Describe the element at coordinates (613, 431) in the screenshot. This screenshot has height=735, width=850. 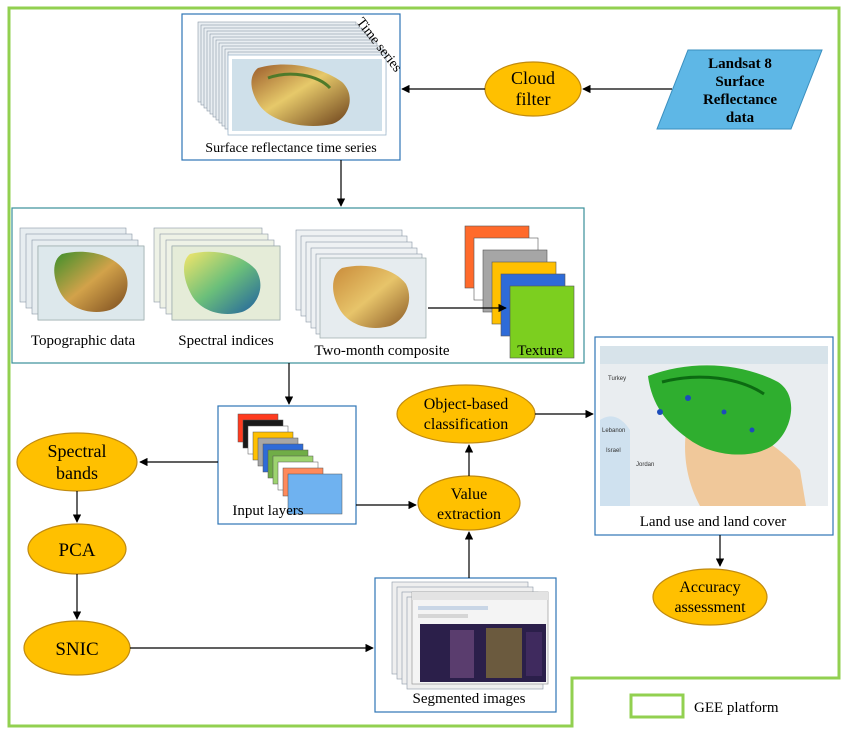
I see `map-place-label: Lebanon` at that location.